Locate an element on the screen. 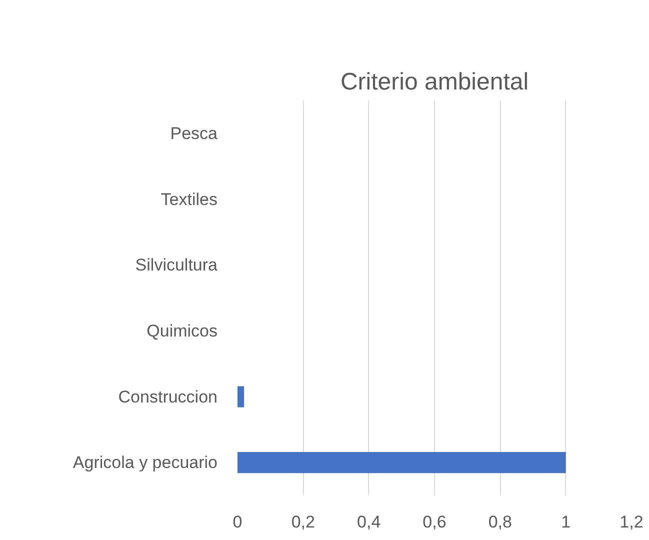 The height and width of the screenshot is (540, 649). x-tick-label: 0,2 is located at coordinates (303, 522).